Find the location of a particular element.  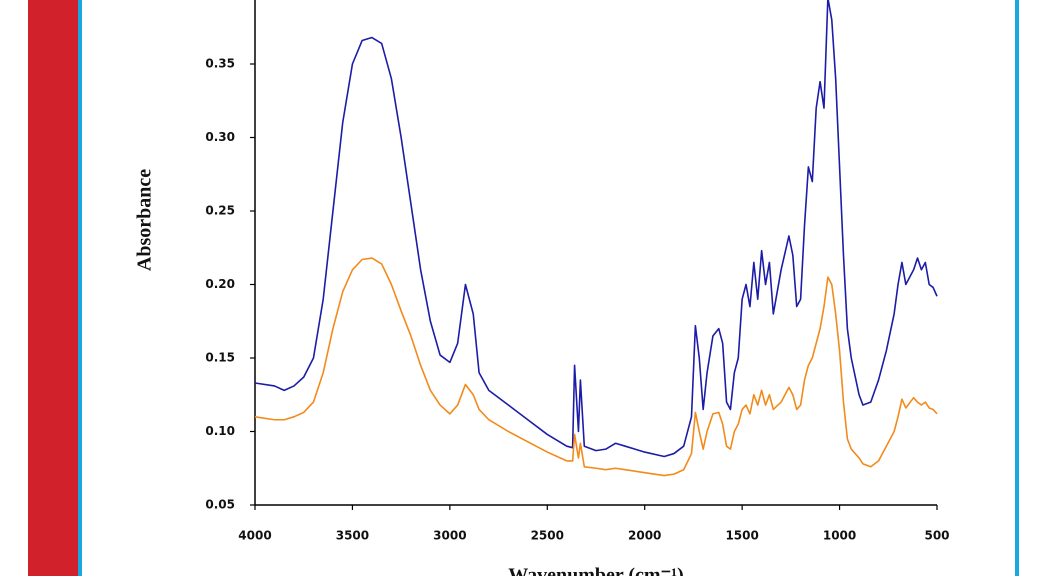

x-tick-label: 2500 is located at coordinates (547, 536).